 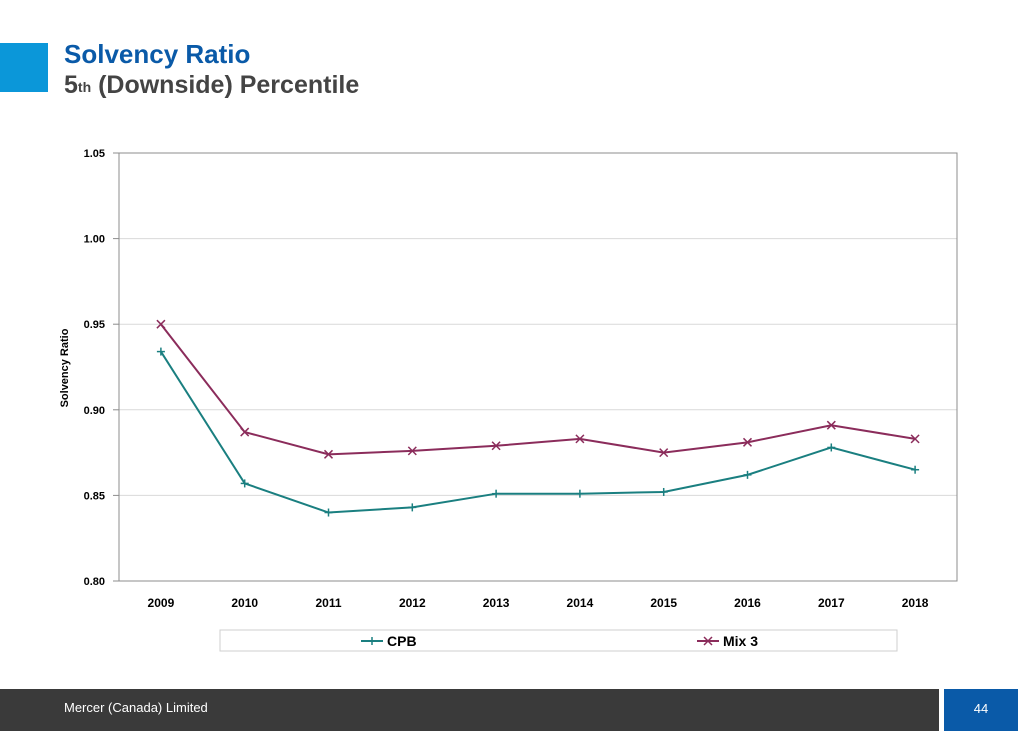 I want to click on page-subtitle: 5th (Downside) Percentile, so click(x=211, y=85).